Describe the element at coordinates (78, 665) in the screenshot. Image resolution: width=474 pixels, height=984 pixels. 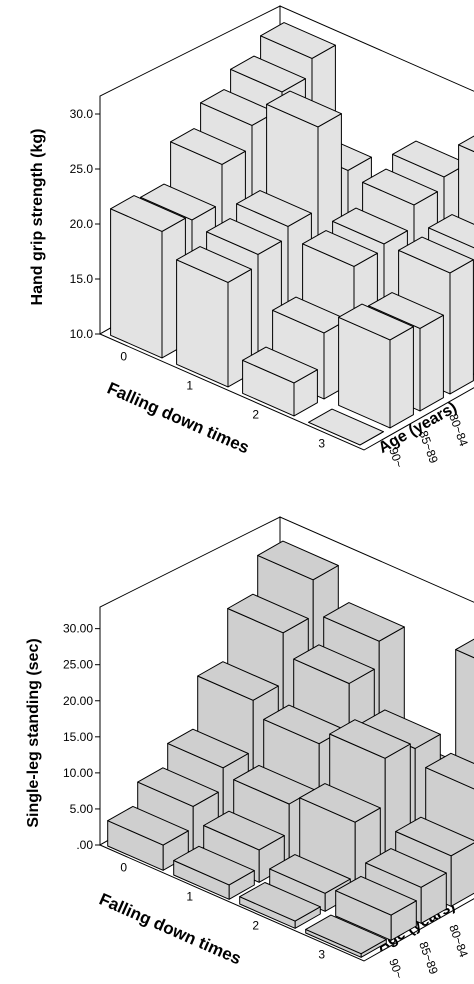
I see `y-tick-label: 25.00` at that location.